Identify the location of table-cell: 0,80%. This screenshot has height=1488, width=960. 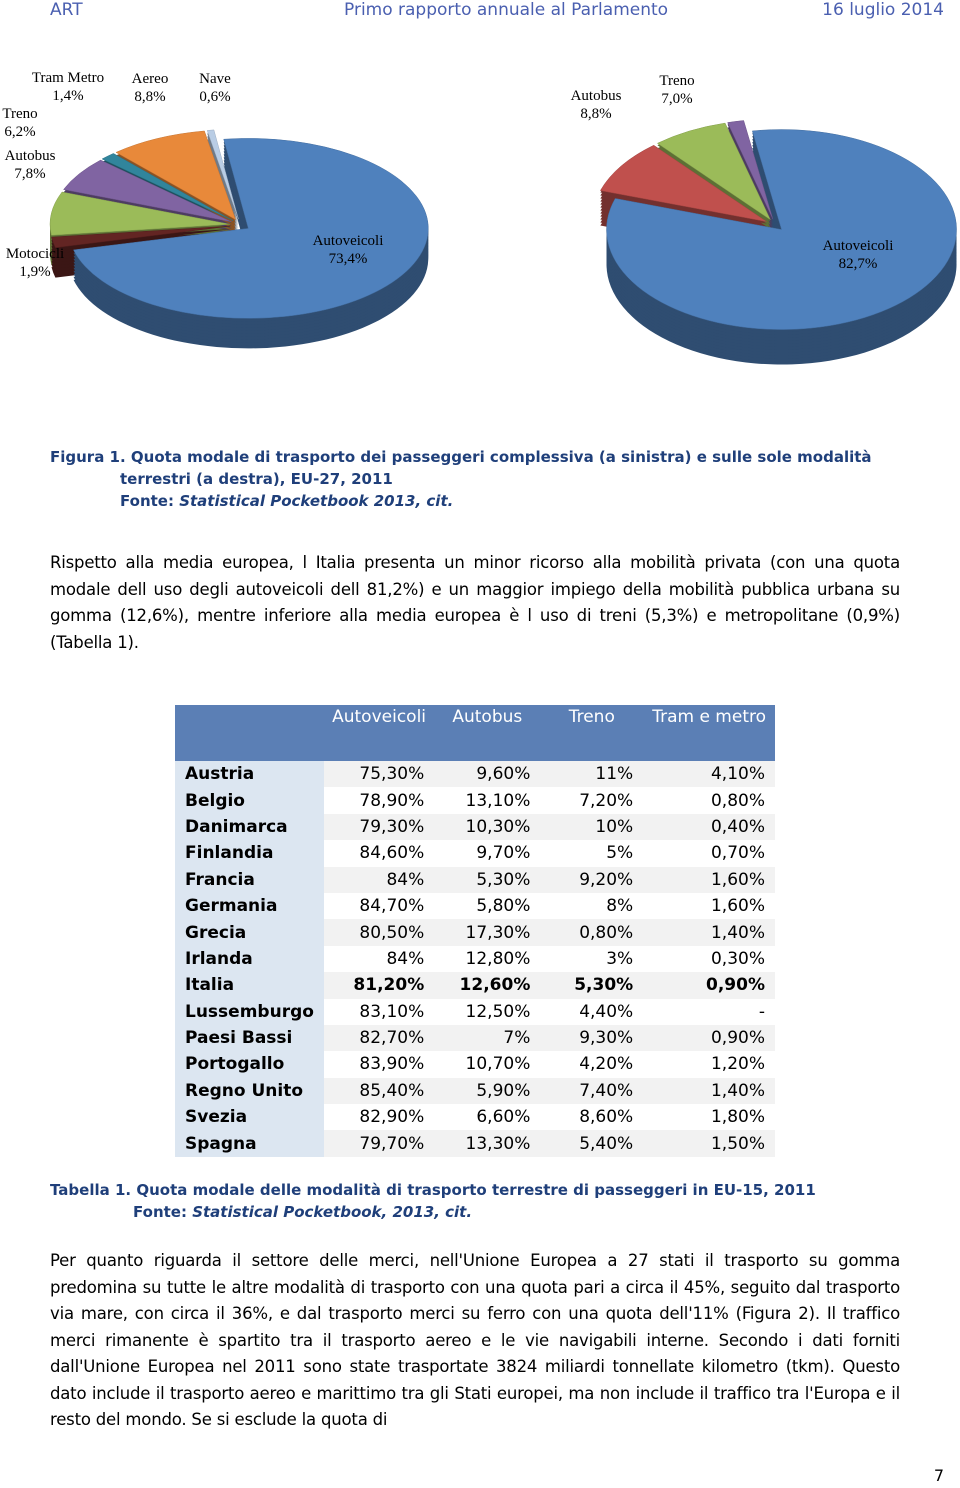
(737, 800).